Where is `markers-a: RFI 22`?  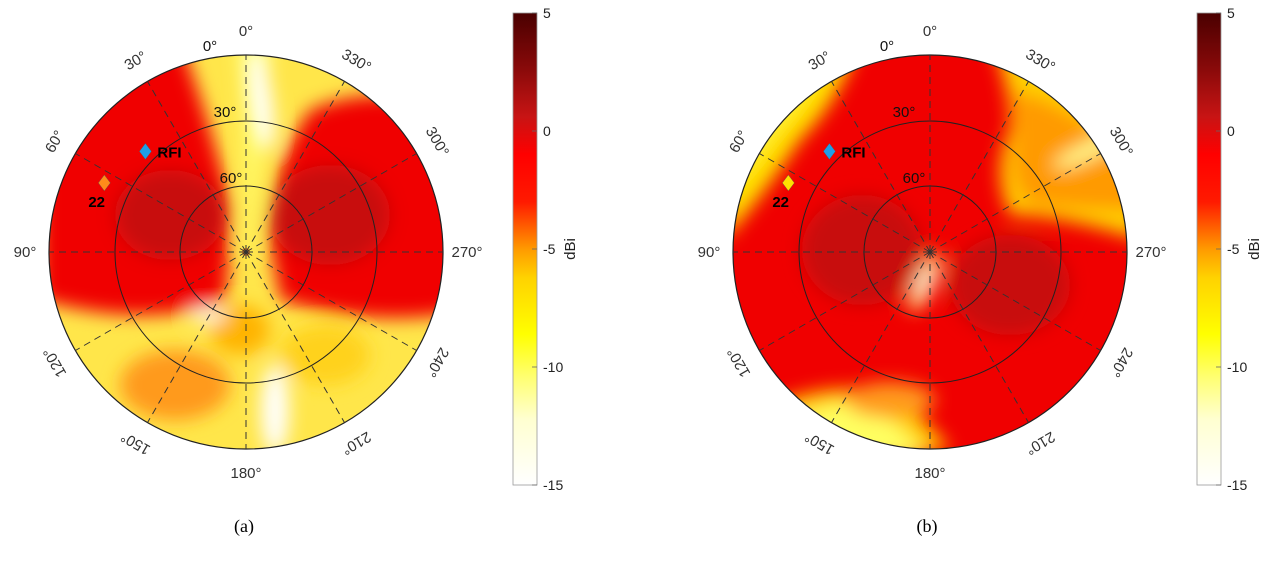
markers-a: RFI 22 is located at coordinates (135, 177).